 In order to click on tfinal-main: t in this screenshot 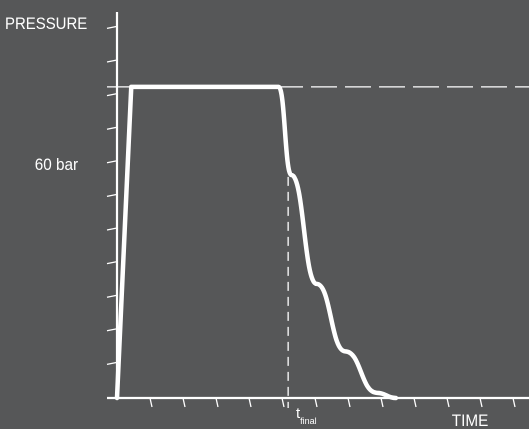, I will do `click(298, 413)`.